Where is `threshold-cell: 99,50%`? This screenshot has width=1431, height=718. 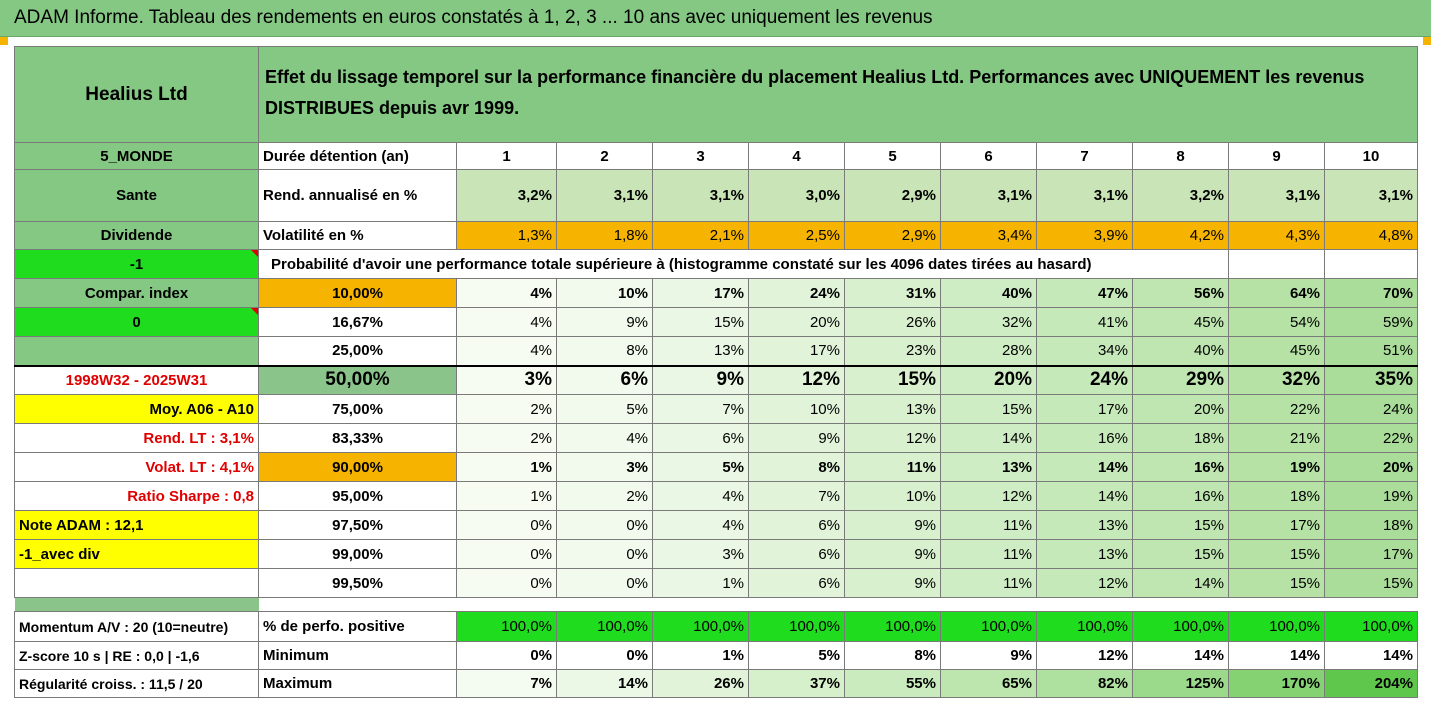
threshold-cell: 99,50% is located at coordinates (357, 583).